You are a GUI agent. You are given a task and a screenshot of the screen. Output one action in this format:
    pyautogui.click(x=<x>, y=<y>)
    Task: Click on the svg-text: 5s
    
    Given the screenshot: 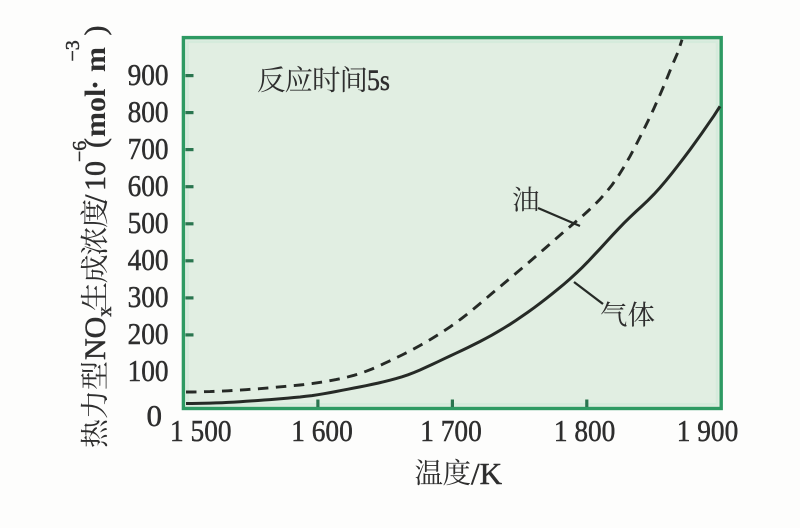 What is the action you would take?
    pyautogui.click(x=378, y=80)
    